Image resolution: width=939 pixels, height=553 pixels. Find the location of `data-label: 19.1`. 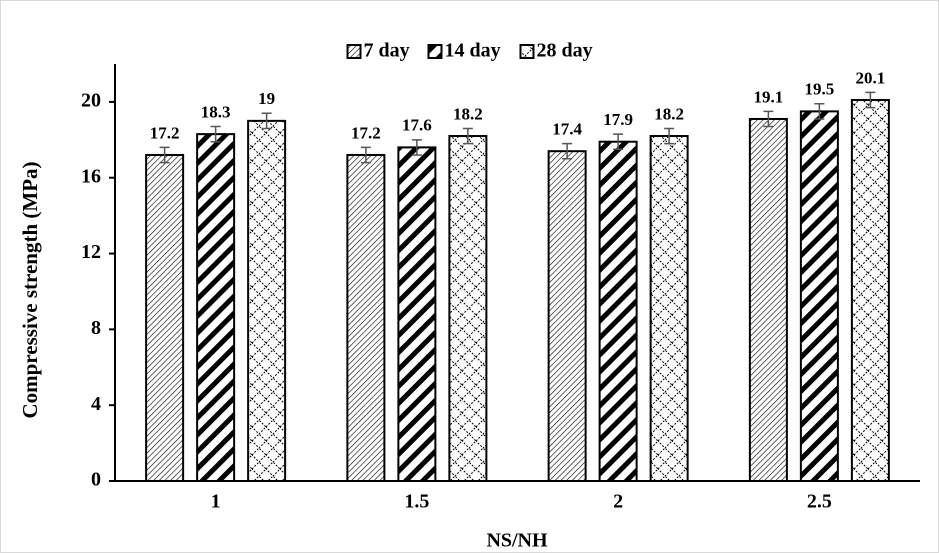

data-label: 19.1 is located at coordinates (769, 96).